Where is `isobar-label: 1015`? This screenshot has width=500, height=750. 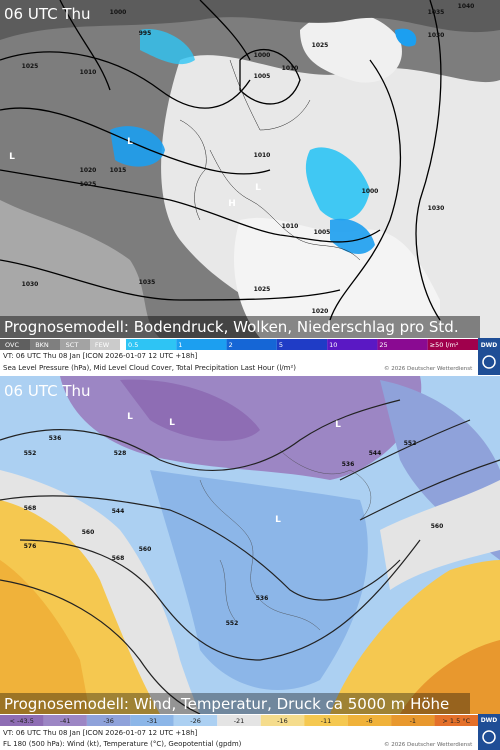
isobar-label: 1015 is located at coordinates (118, 170).